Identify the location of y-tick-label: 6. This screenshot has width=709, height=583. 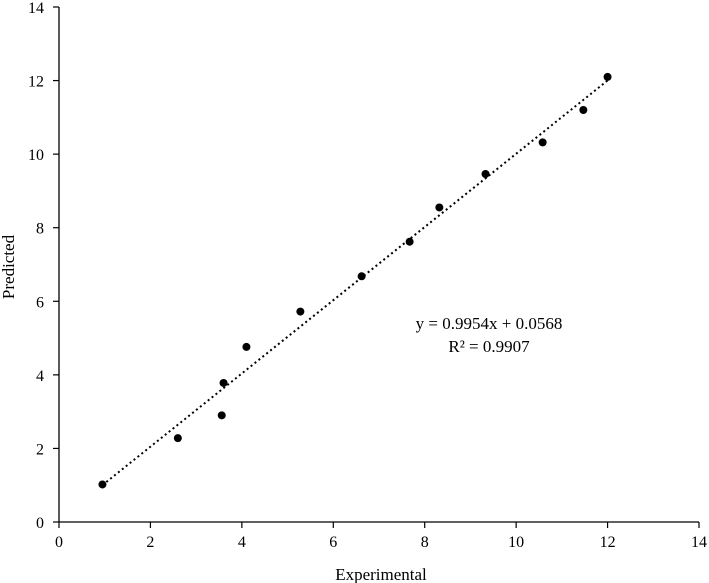
(40, 302).